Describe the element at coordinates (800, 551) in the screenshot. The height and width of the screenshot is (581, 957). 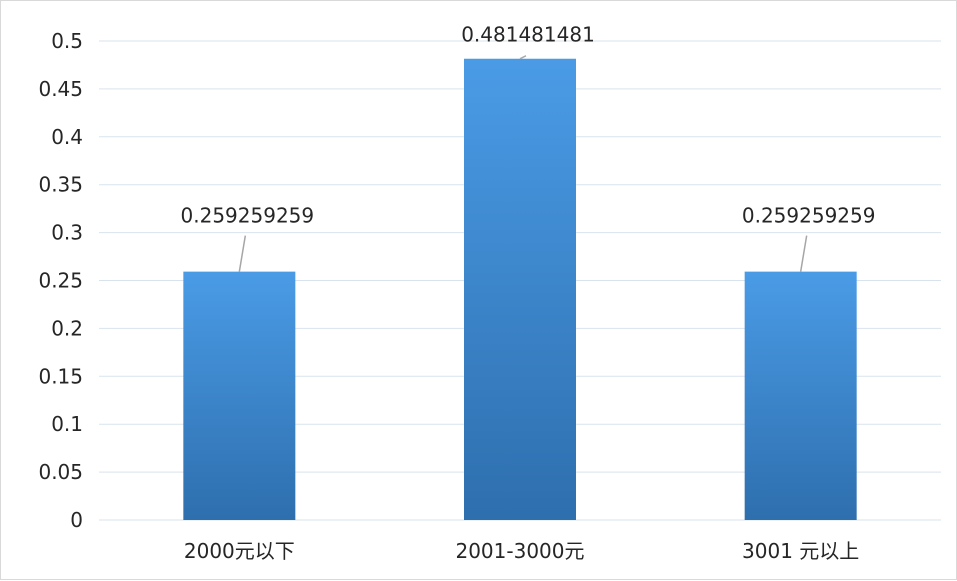
I see `x-category-label: 3001 元以上` at that location.